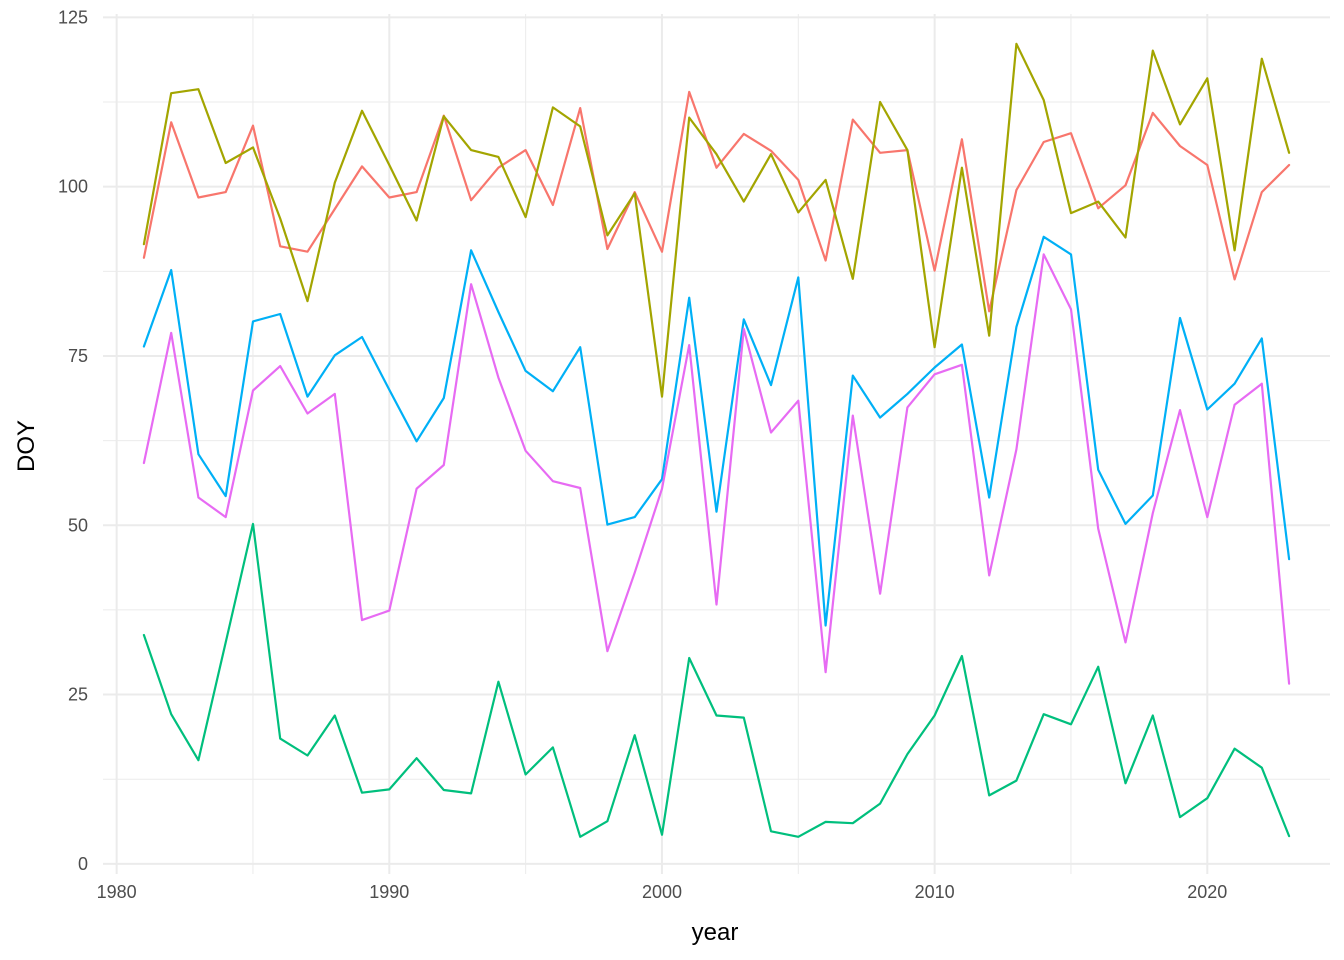 The height and width of the screenshot is (960, 1344). I want to click on y-tick-label: 0, so click(83, 864).